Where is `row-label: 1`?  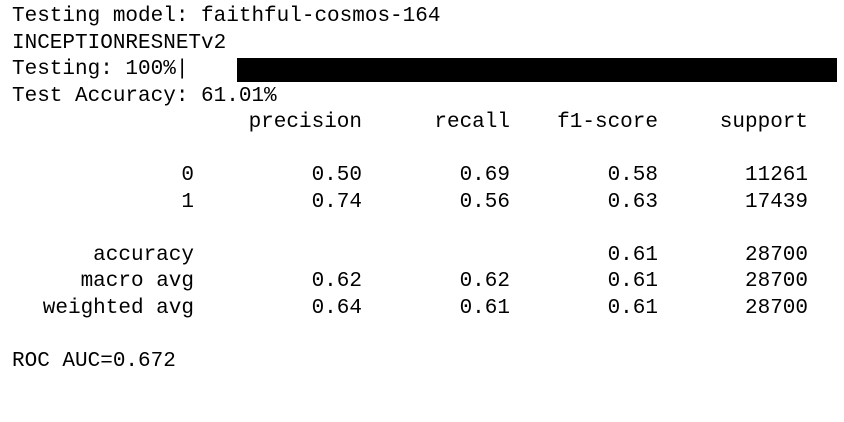 row-label: 1 is located at coordinates (187, 202).